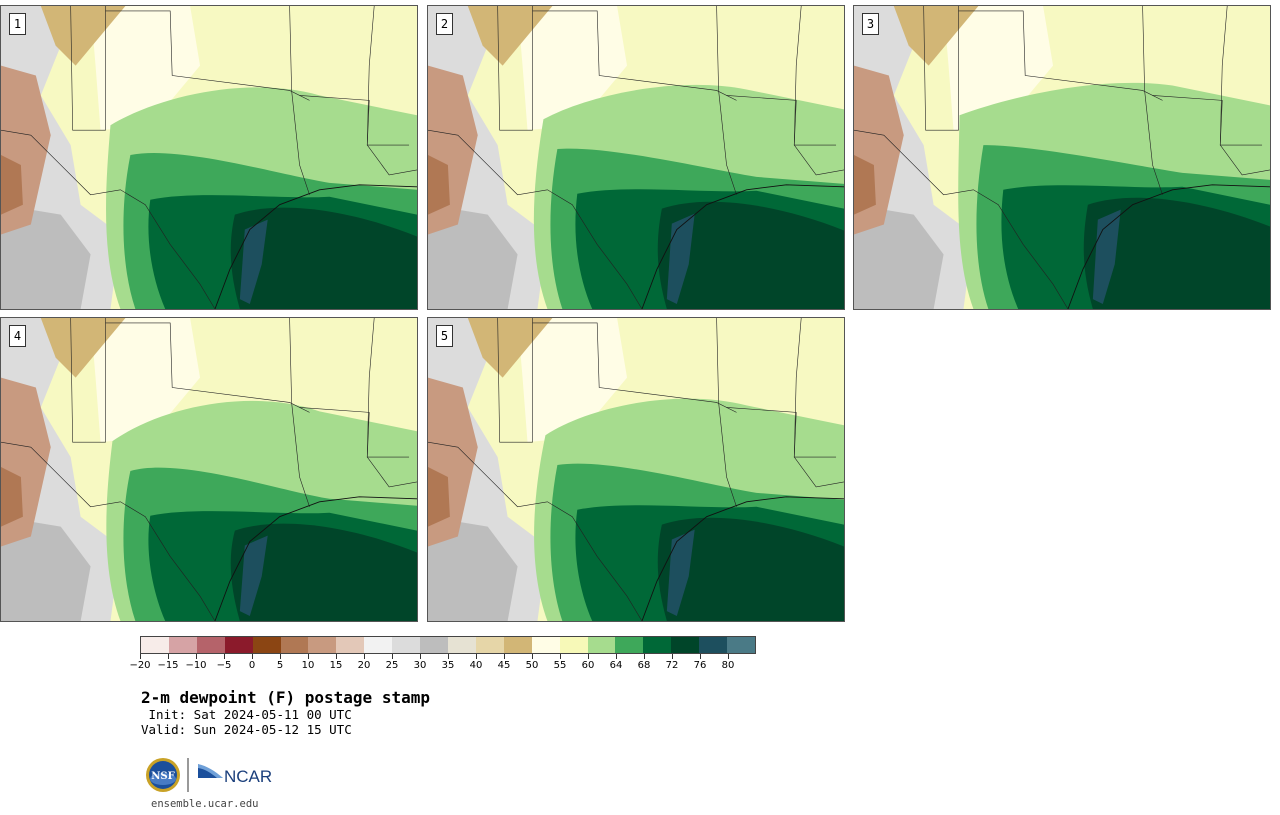 This screenshot has width=1280, height=815. I want to click on colorbar-tick-label: 55, so click(560, 665).